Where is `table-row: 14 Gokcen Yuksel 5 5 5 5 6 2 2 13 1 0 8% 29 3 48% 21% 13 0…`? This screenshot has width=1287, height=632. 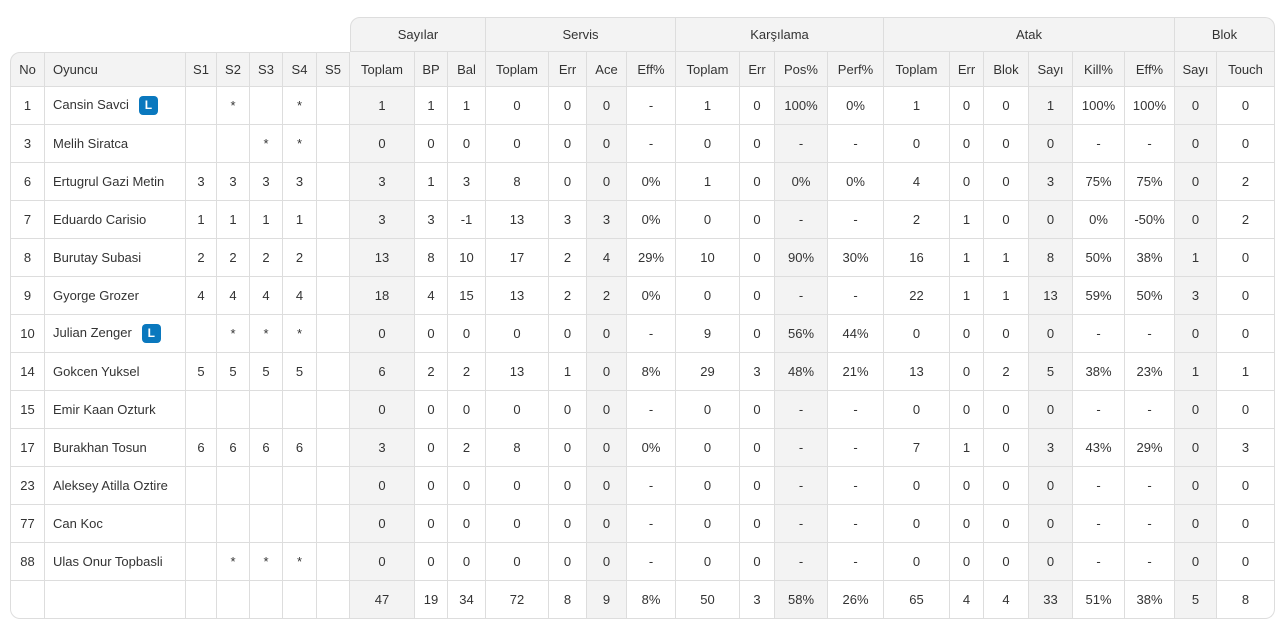 table-row: 14 Gokcen Yuksel 5 5 5 5 6 2 2 13 1 0 8% 29 3 48% 21% 13 0… is located at coordinates (642, 372).